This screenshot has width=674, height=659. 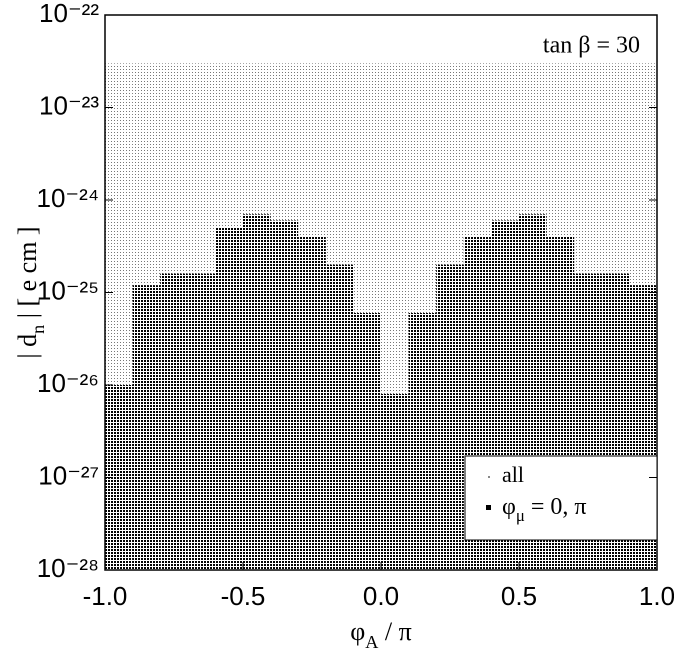 What do you see at coordinates (556, 507) in the screenshot?
I see `label-part: = 0, π` at bounding box center [556, 507].